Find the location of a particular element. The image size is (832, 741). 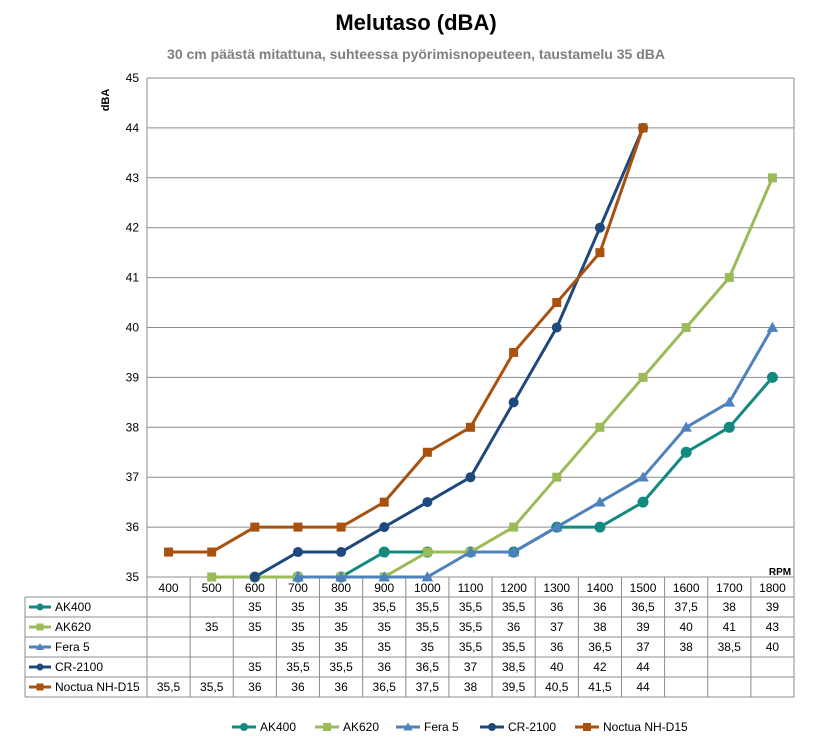

chart-title: Melutaso (dBA) is located at coordinates (416, 22).